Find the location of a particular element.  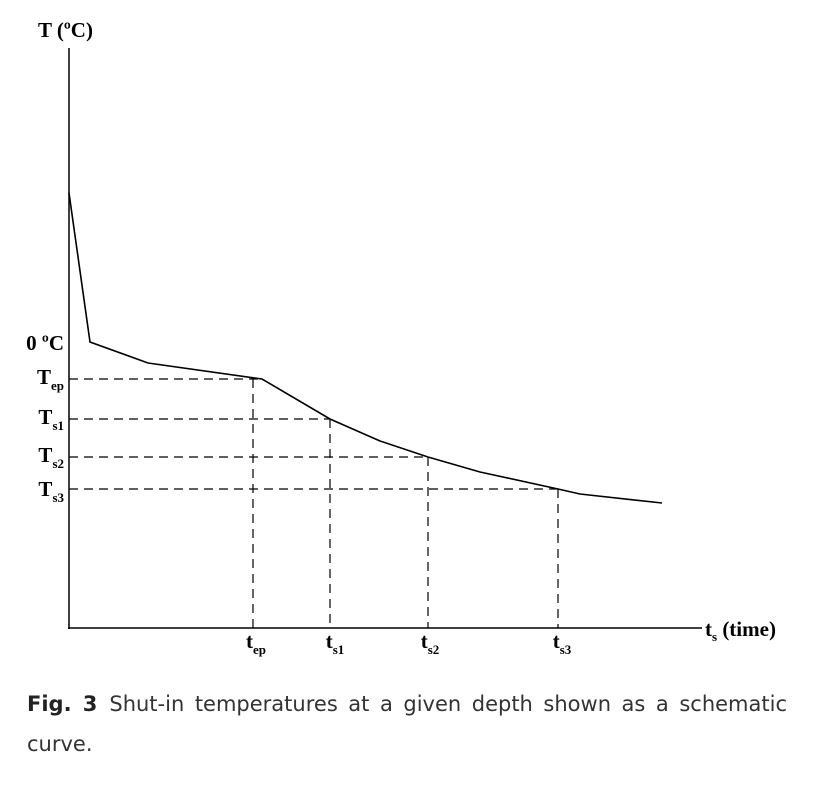

x-label: tep is located at coordinates (256, 643).